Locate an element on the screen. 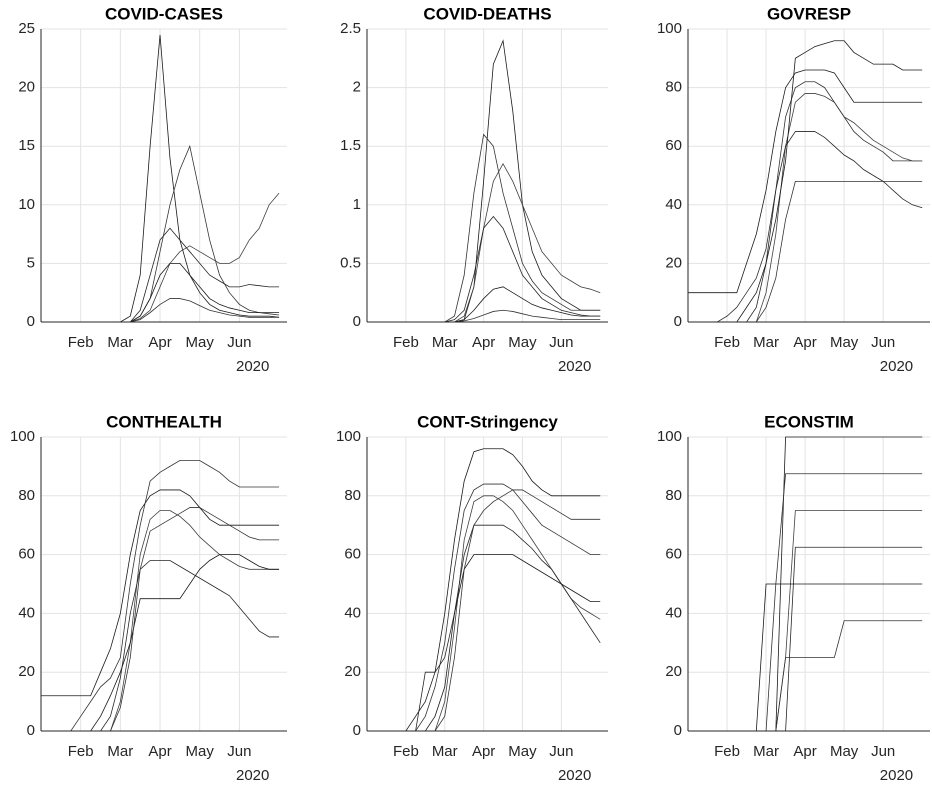  y-tick-label: 2.5 is located at coordinates (350, 28).